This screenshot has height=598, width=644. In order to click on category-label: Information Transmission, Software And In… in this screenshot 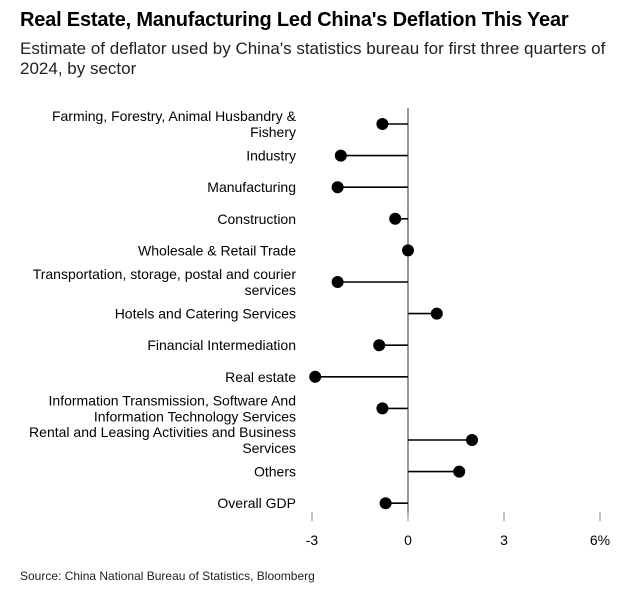, I will do `click(172, 408)`.